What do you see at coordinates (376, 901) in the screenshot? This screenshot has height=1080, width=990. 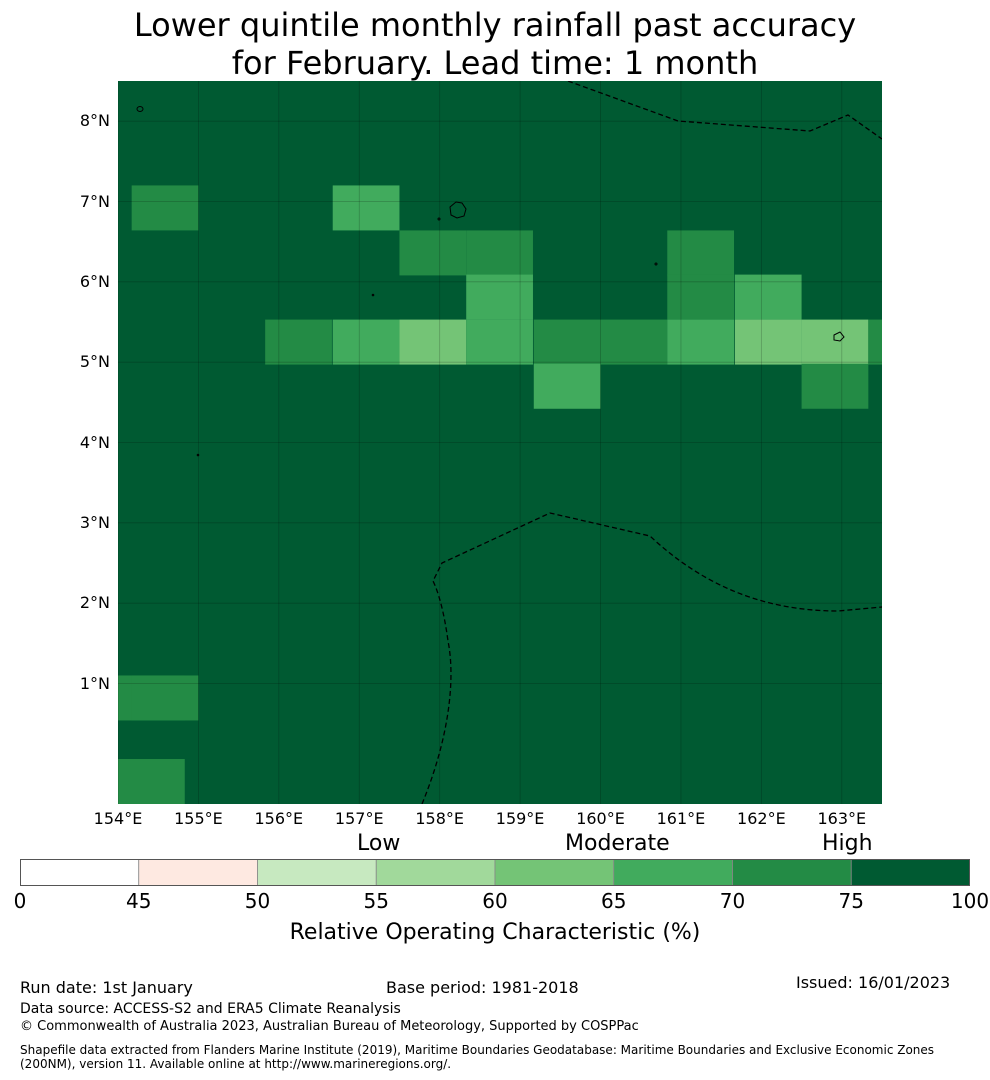 I see `colorbar-tick-label: 55` at bounding box center [376, 901].